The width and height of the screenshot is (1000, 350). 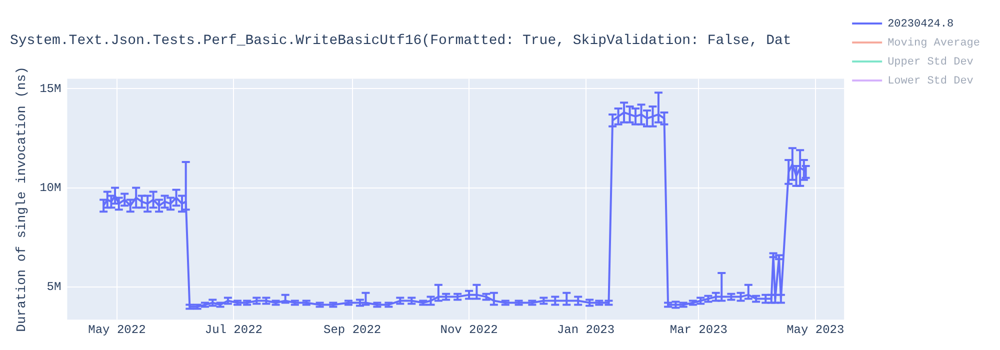 I want to click on x-tick-label: May 2022, so click(x=117, y=329).